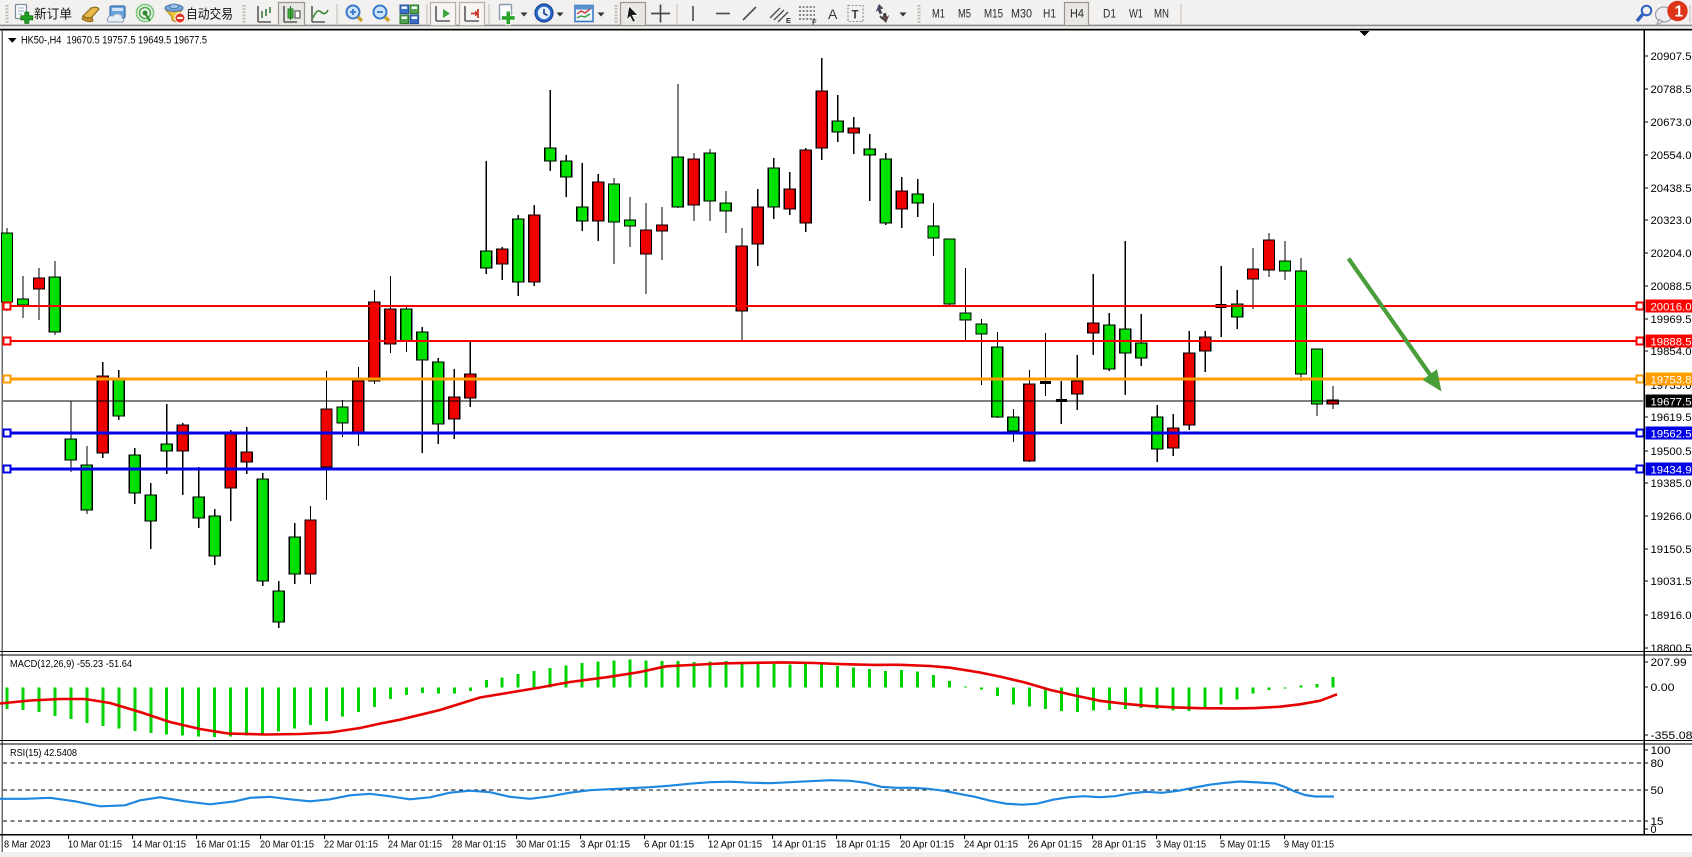  I want to click on svg-text: 19619.5, so click(1671, 418).